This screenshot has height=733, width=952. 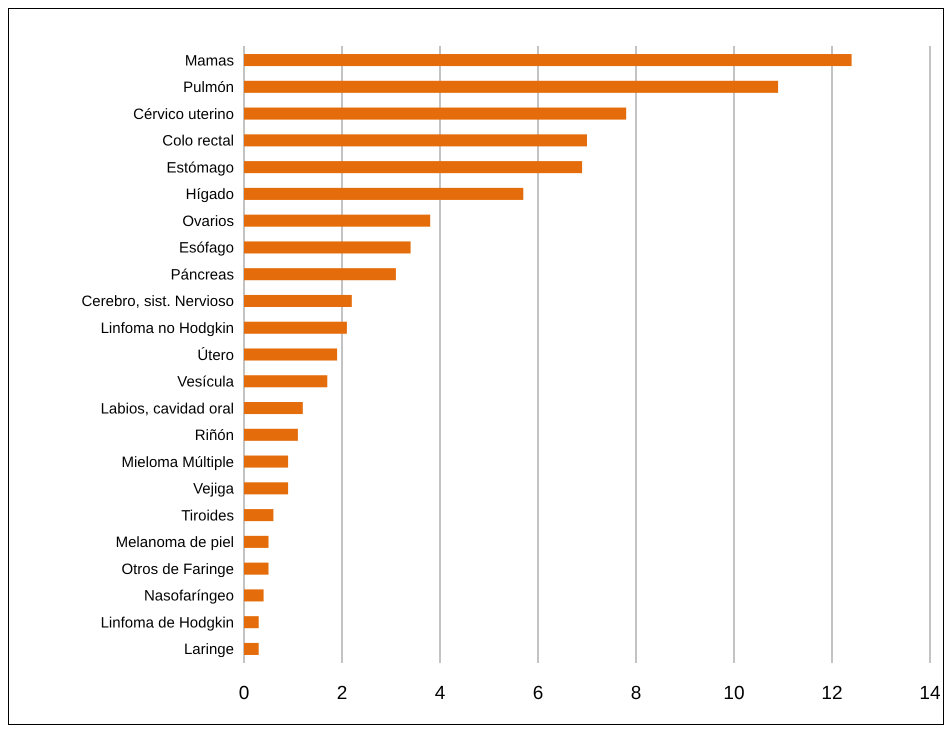 What do you see at coordinates (214, 489) in the screenshot?
I see `y-tick-label: Vejiga` at bounding box center [214, 489].